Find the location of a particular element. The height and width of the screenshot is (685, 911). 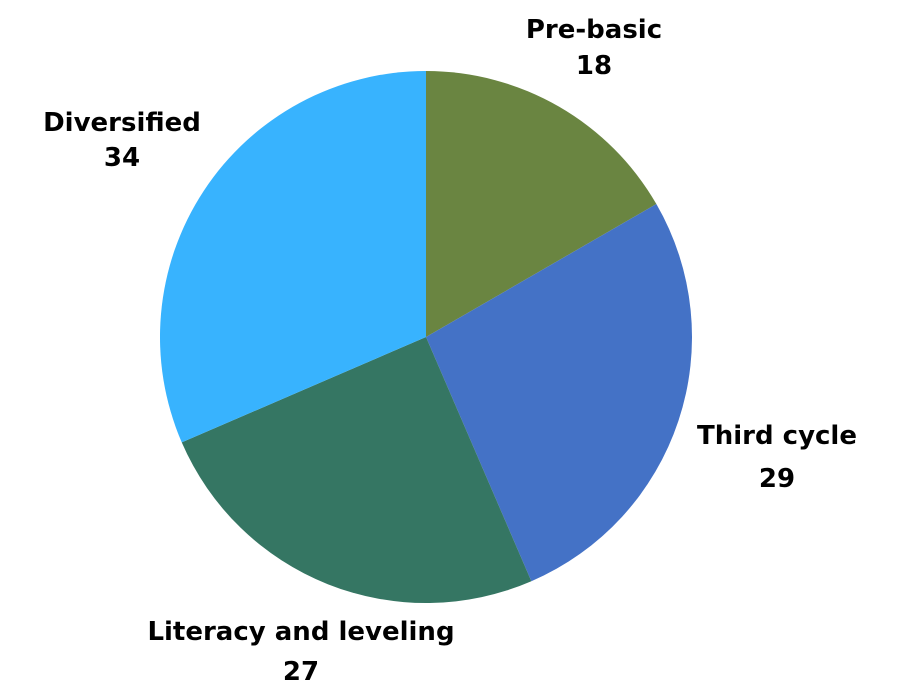

slice-value-pre-basic: 18 is located at coordinates (594, 66).